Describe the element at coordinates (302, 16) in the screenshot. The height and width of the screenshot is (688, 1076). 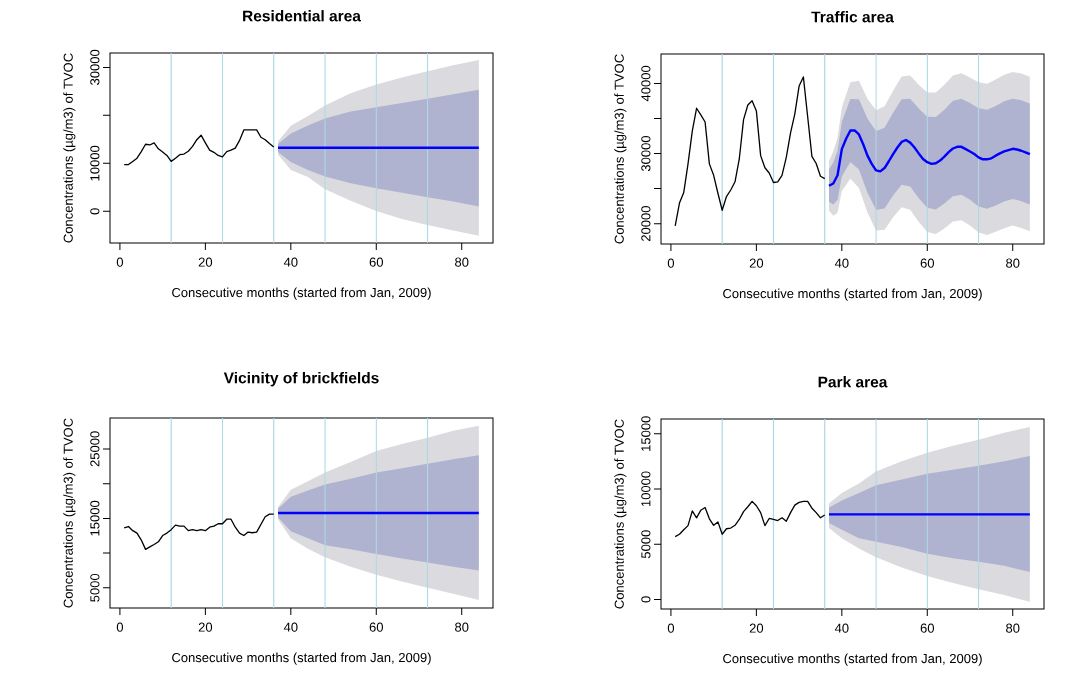
I see `chart-title: Residential area` at that location.